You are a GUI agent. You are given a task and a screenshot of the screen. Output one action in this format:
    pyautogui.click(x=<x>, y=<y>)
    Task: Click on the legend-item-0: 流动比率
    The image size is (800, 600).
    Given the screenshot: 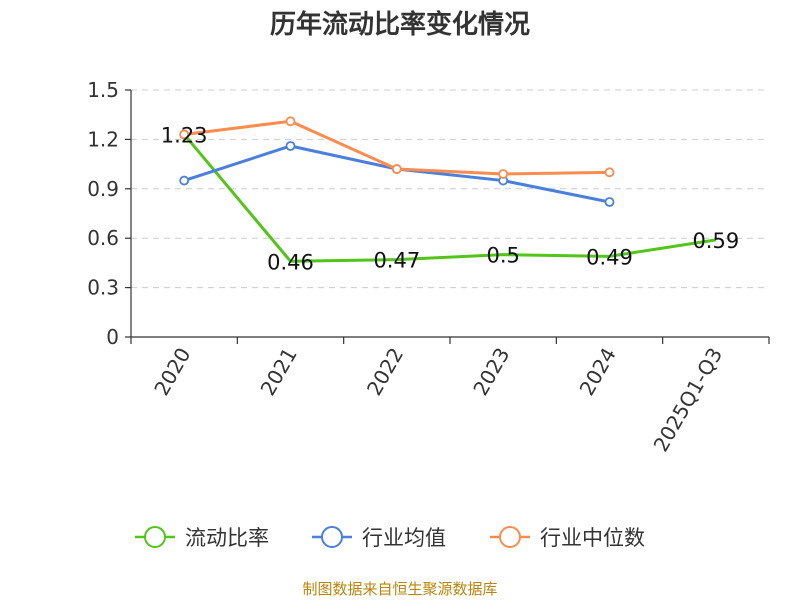 What is the action you would take?
    pyautogui.click(x=202, y=538)
    